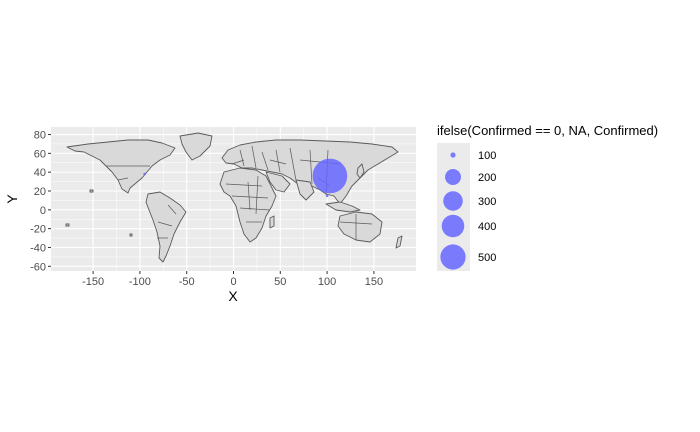 The image size is (700, 432). What do you see at coordinates (40, 201) in the screenshot?
I see `y-axis: -60 -40 -20 0 20 40 60 80` at bounding box center [40, 201].